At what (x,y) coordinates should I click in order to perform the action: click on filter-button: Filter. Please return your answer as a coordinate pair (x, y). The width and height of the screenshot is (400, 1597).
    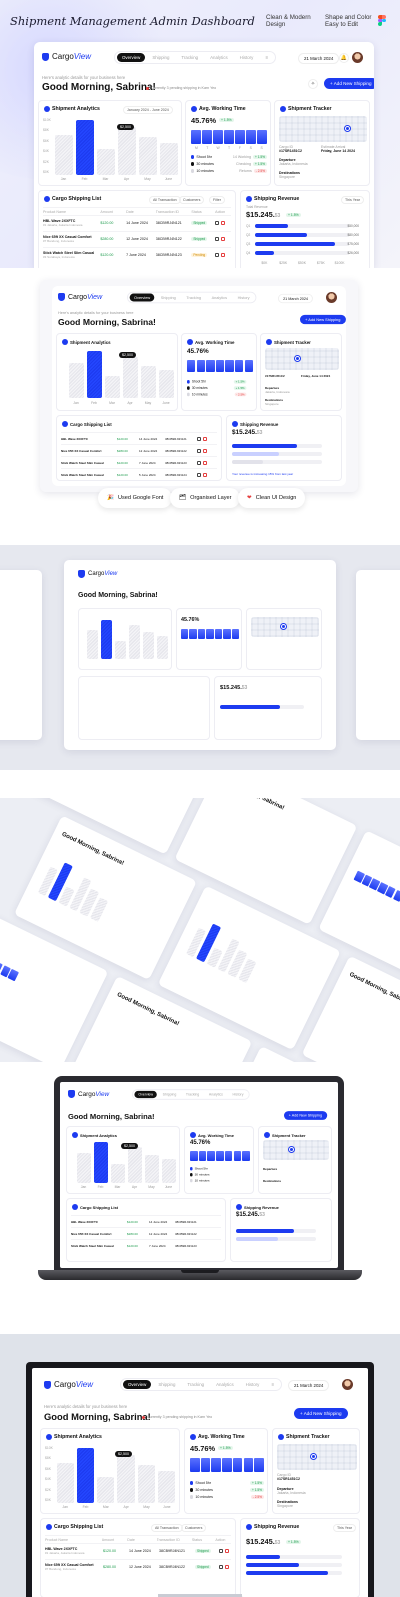
    Looking at the image, I should click on (217, 200).